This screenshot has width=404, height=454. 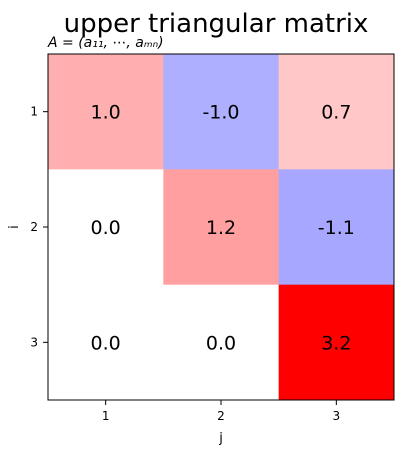 I want to click on chart-subtitle: A = (a₁₁, ⋯, aₘₙ), so click(x=105, y=43).